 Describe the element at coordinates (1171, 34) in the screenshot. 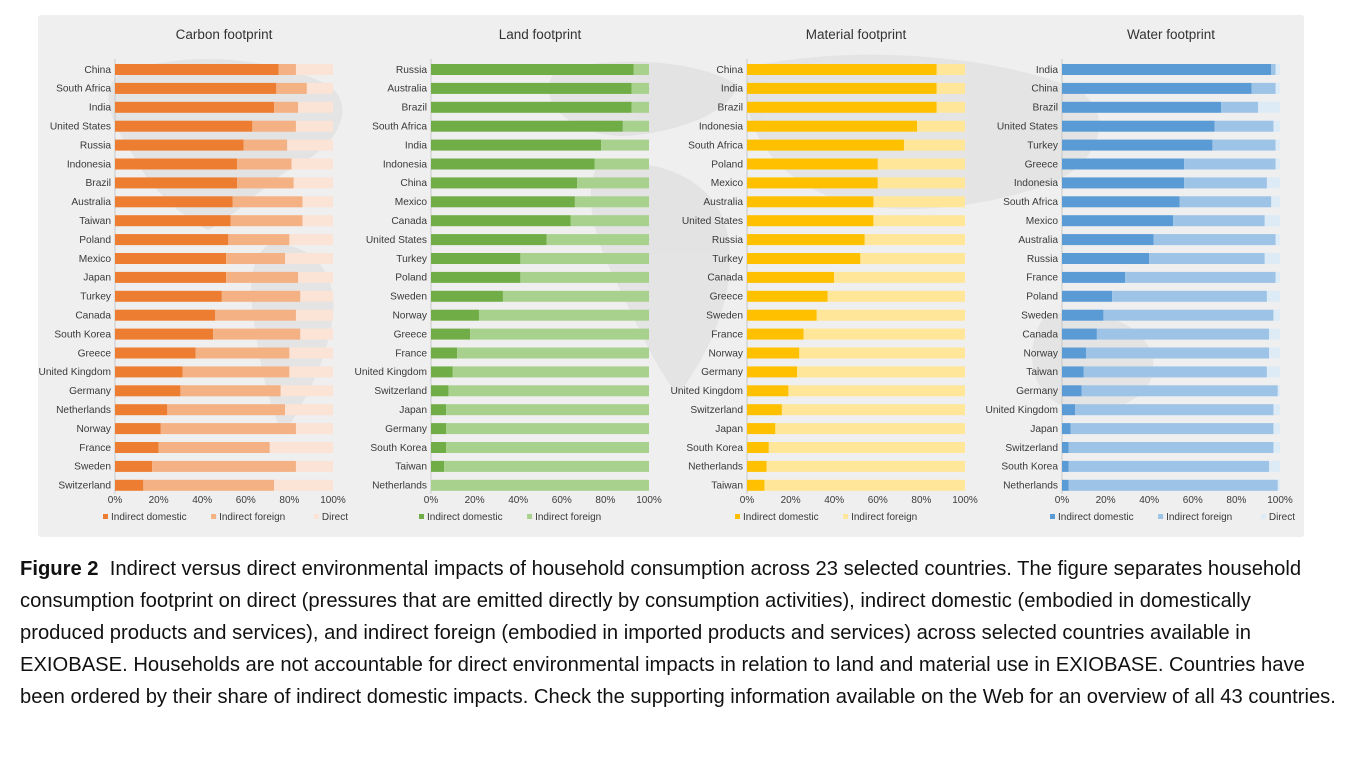

I see `chart-title: Water footprint` at that location.